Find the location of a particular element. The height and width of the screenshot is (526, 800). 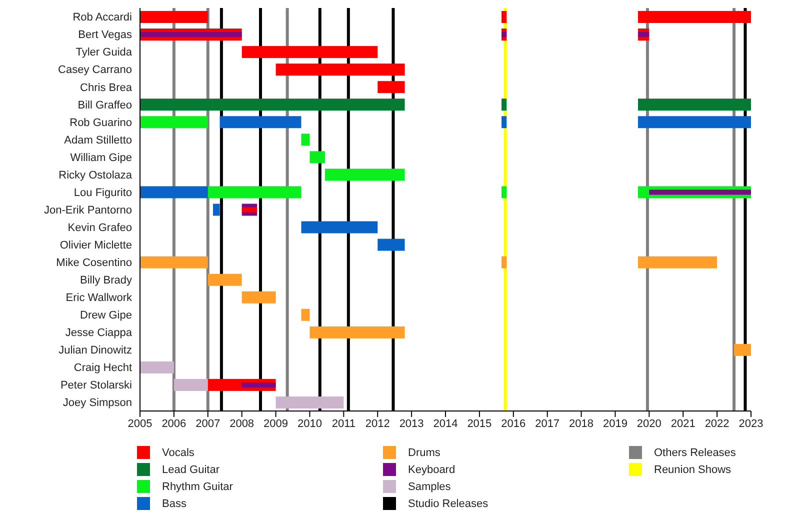

x-tick-label: 2014 is located at coordinates (445, 424).